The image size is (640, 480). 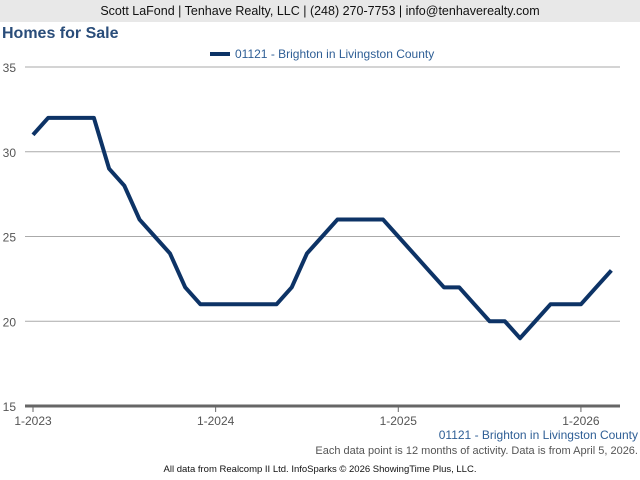 What do you see at coordinates (334, 54) in the screenshot?
I see `legend-label: 01121 - Brighton in Livingston County` at bounding box center [334, 54].